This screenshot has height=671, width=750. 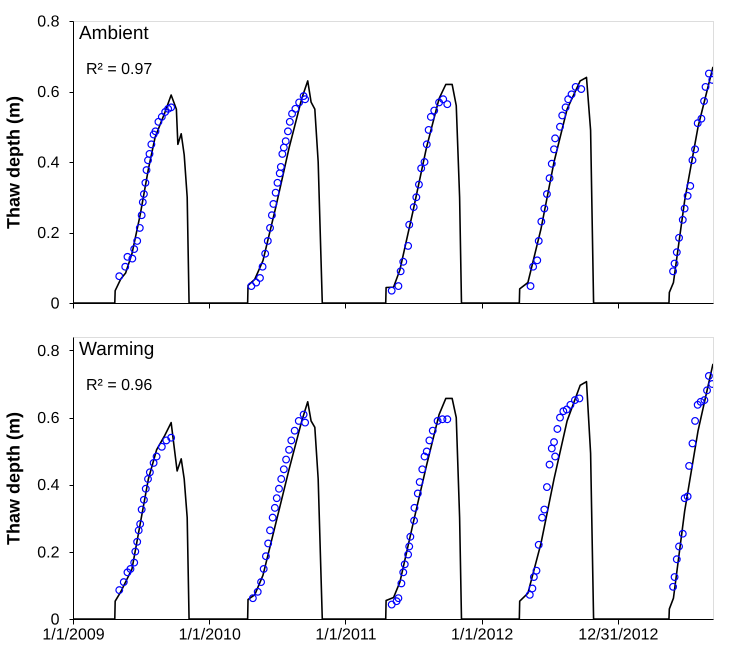 What do you see at coordinates (73, 635) in the screenshot?
I see `x-tick-label: 1/1/2009` at bounding box center [73, 635].